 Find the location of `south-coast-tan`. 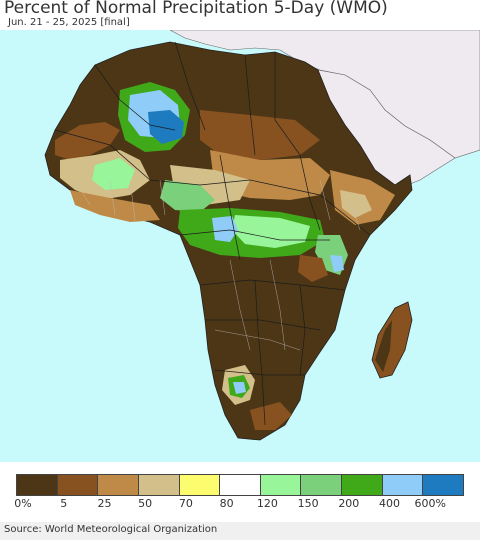

south-coast-tan is located at coordinates (271, 416).